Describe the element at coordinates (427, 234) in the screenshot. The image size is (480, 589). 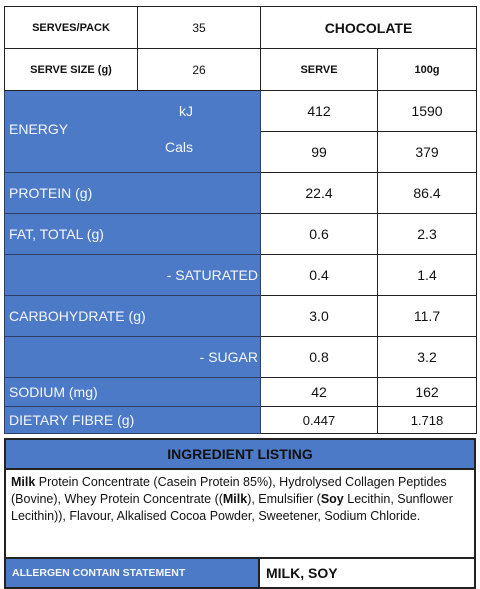
I see `fat-100g: 2.3` at that location.